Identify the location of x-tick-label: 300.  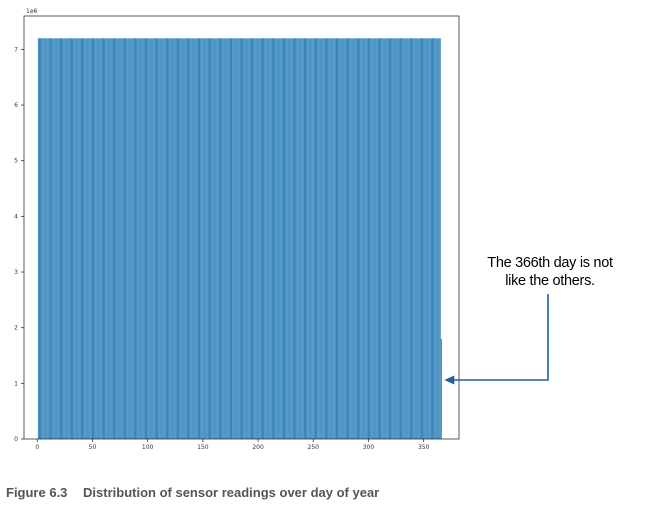
(369, 447).